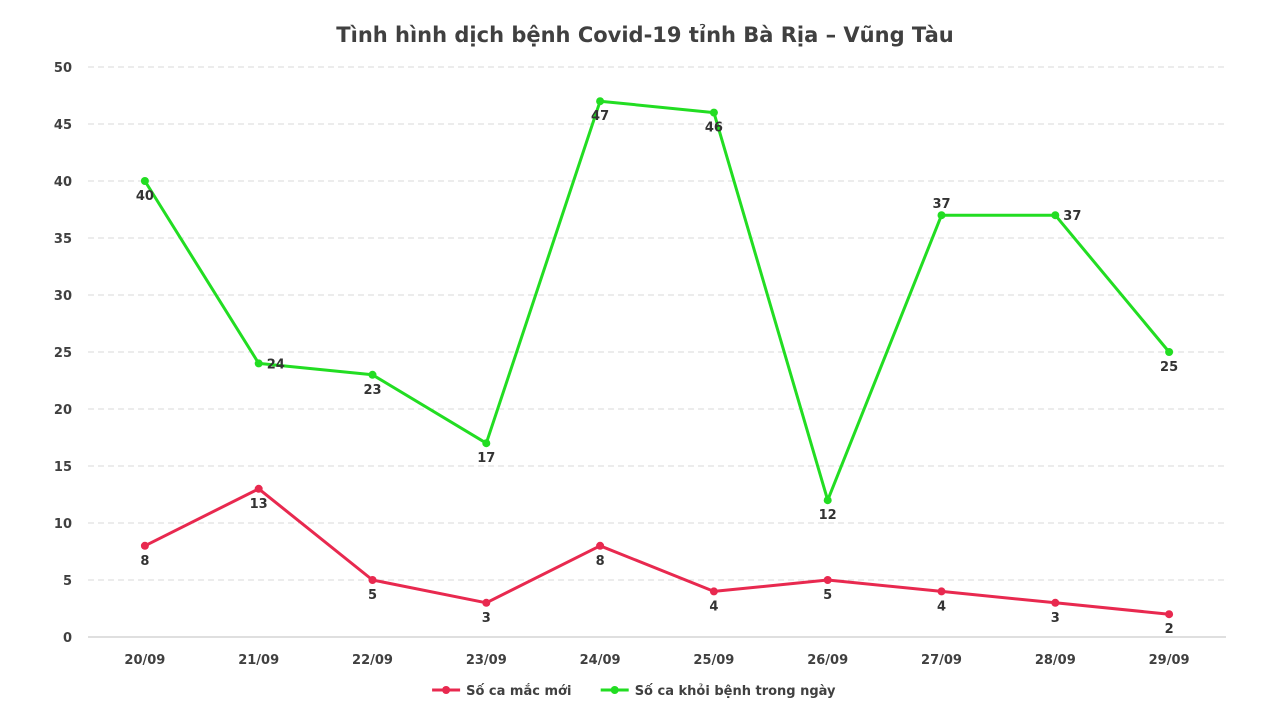 The height and width of the screenshot is (720, 1280). I want to click on legend-item-1: Số ca mắc mới, so click(501, 691).